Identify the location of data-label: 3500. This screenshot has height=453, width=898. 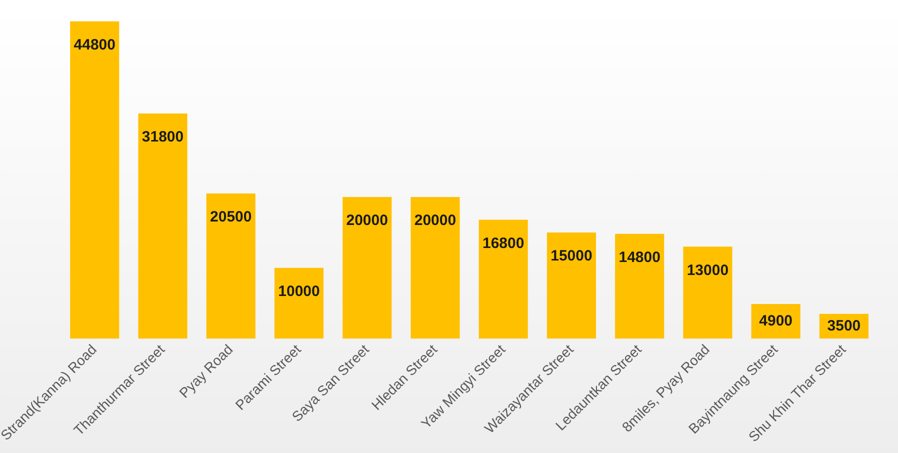
(844, 325).